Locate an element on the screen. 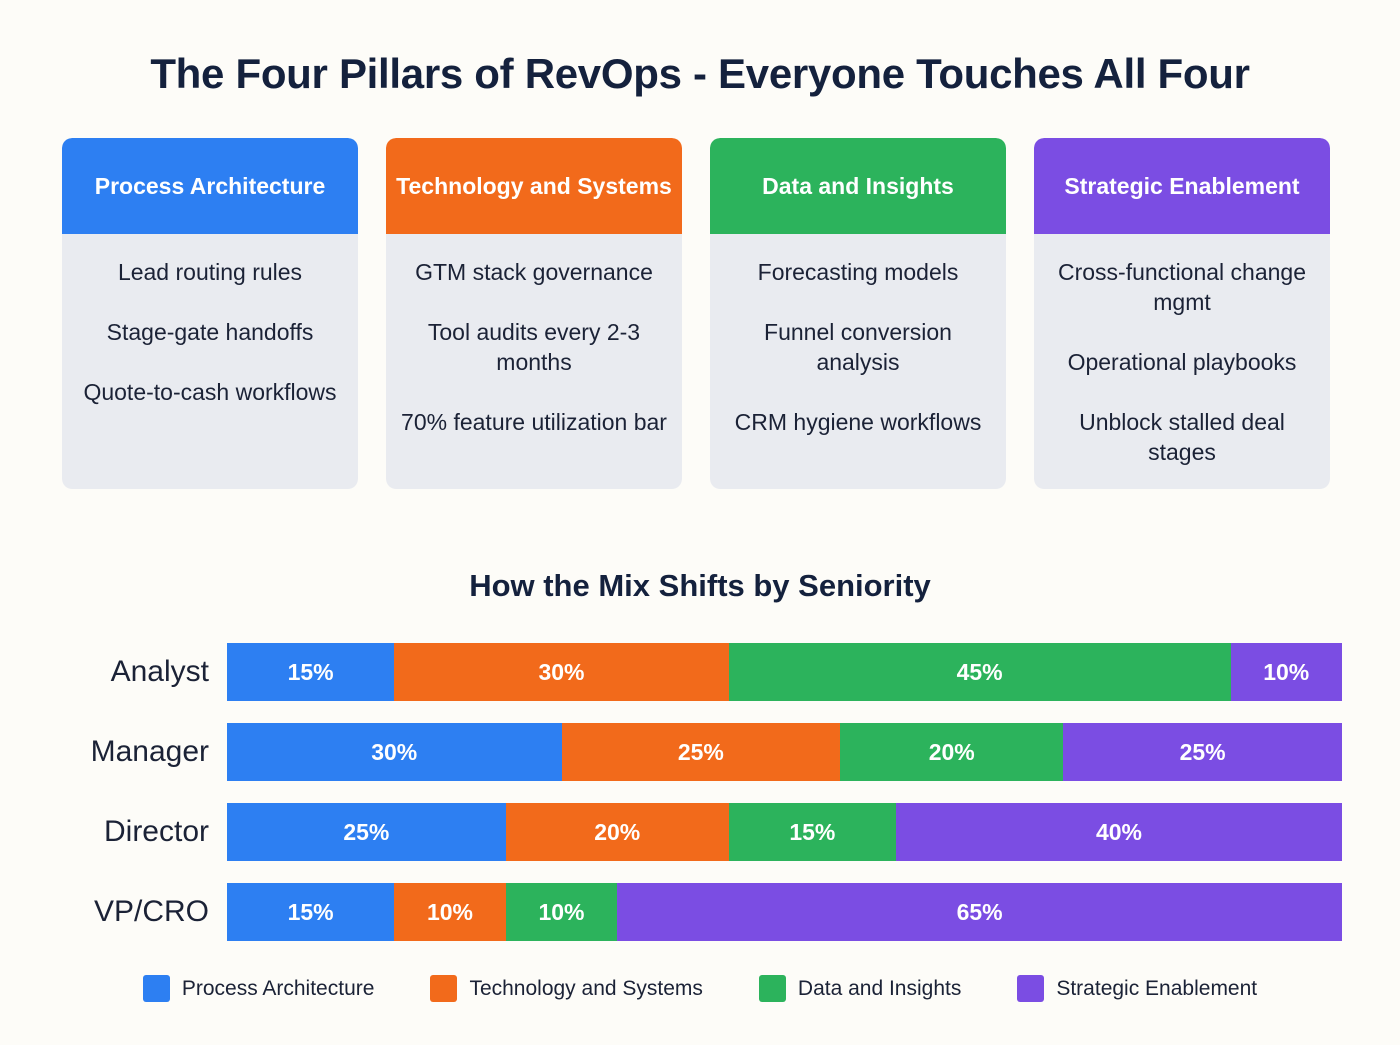 The image size is (1400, 1045). chart-bar-row: VP/CRO 15% 10% 10% 65% is located at coordinates (700, 912).